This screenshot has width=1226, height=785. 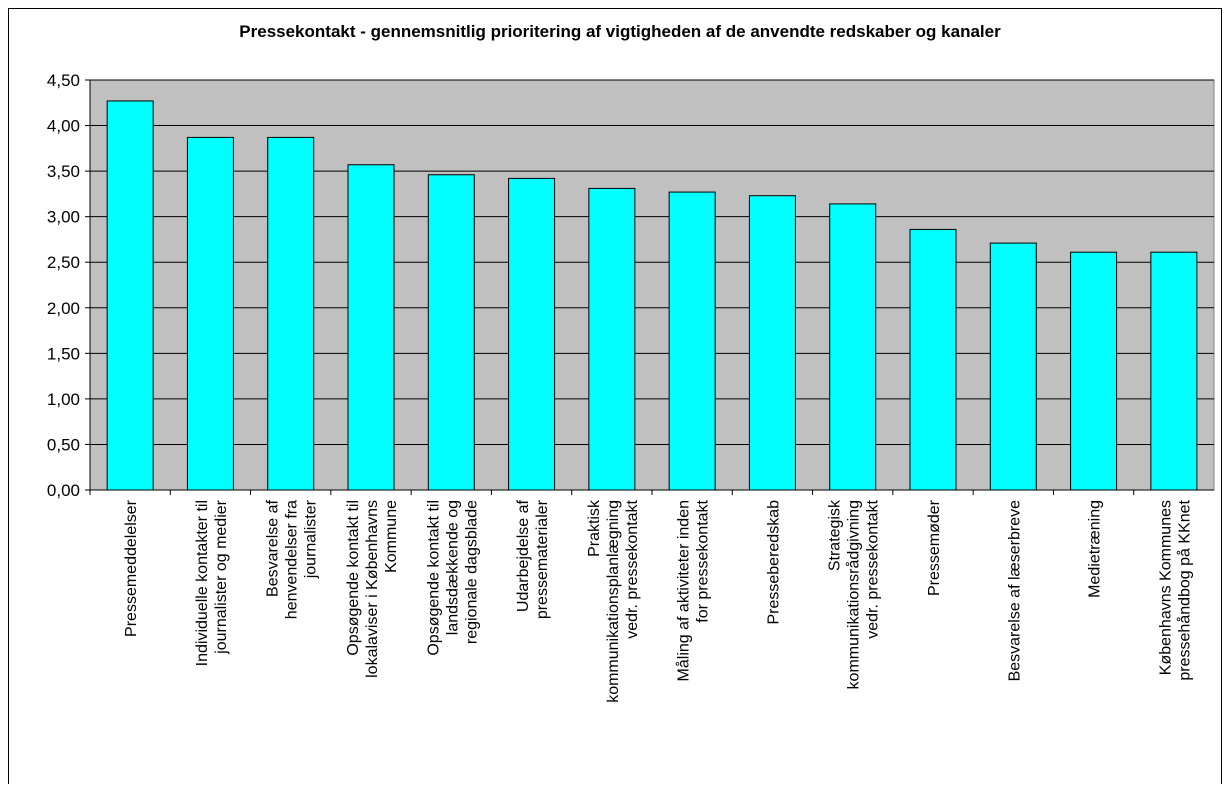 I want to click on y-tick-label: 0,50, so click(x=63, y=444).